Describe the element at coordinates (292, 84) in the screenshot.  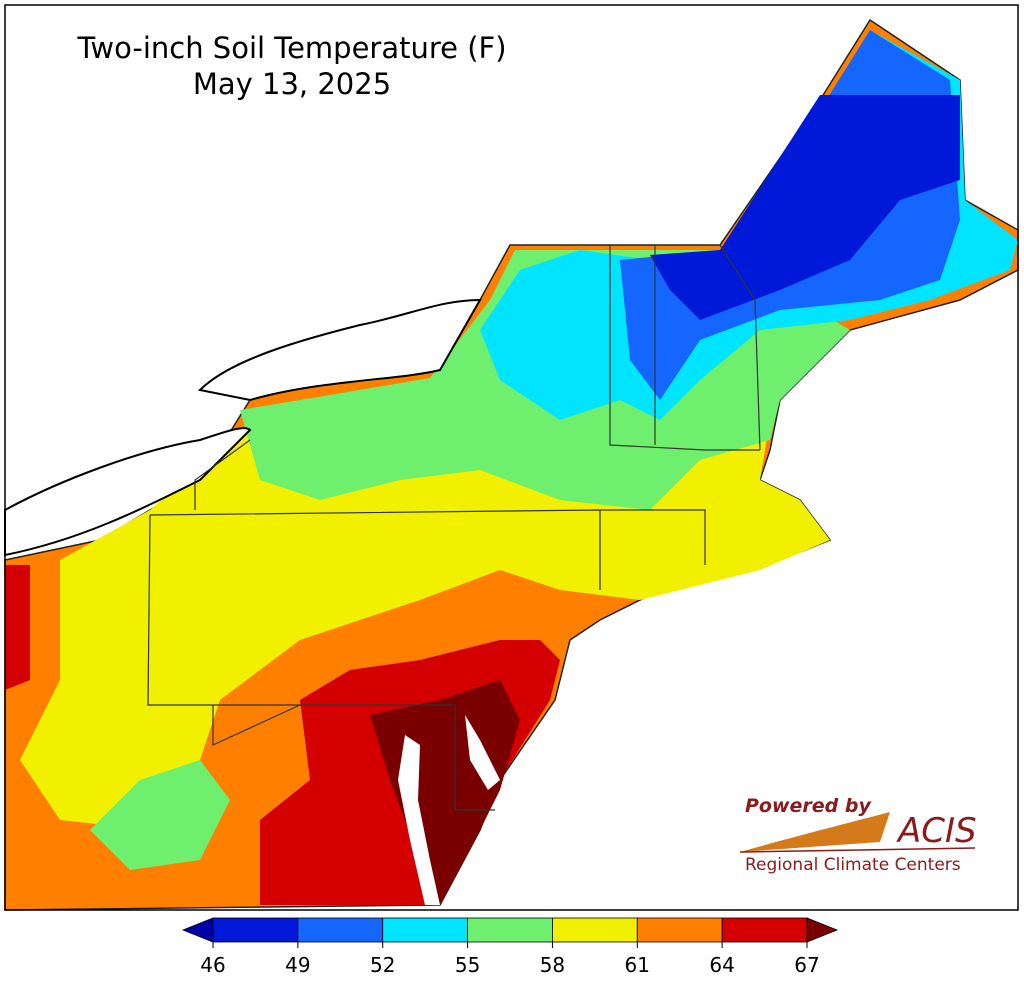
I see `subtitle: May 13, 2025` at that location.